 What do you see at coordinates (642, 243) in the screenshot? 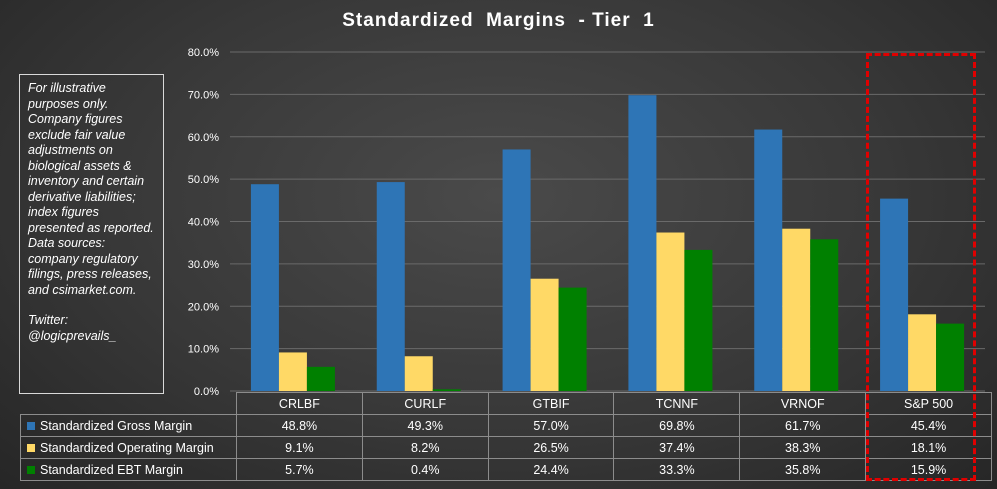
I see `bar-tcnnf-s0` at bounding box center [642, 243].